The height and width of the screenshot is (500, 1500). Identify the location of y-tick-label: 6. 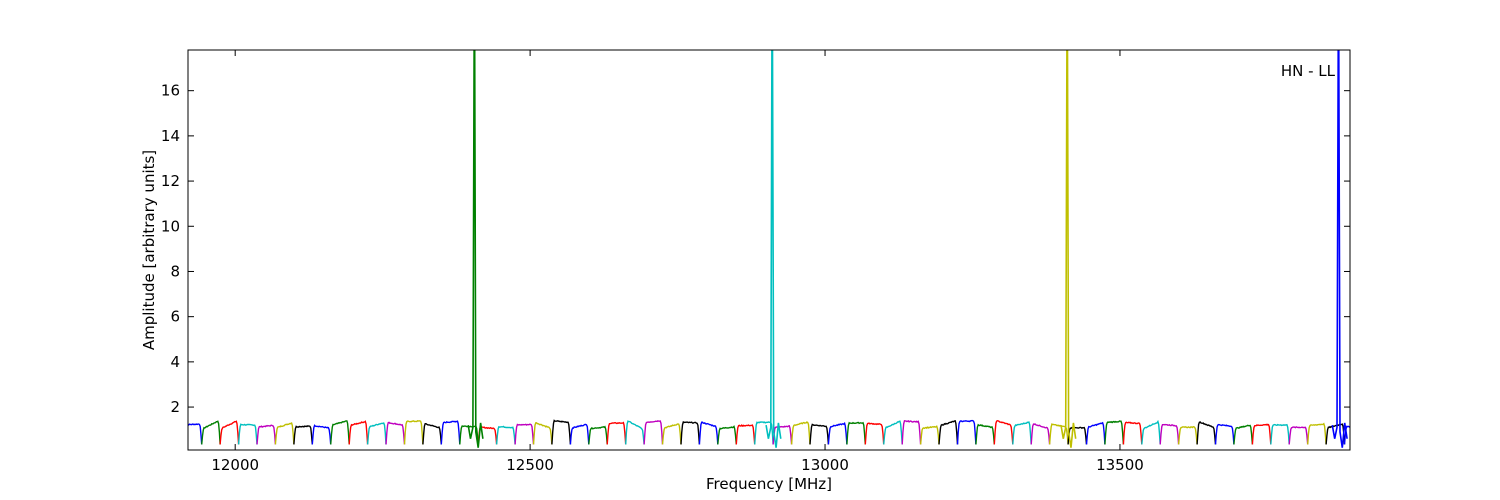
(175, 317).